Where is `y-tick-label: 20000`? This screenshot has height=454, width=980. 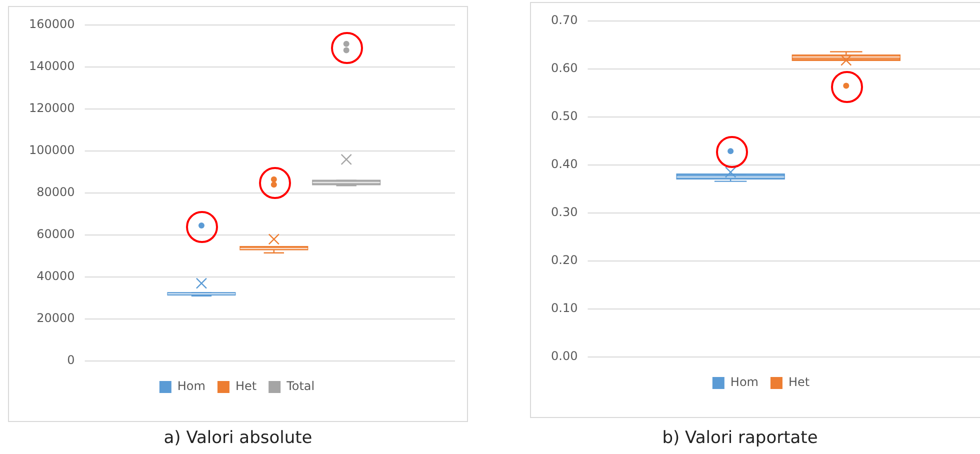
y-tick-label: 20000 is located at coordinates (55, 318).